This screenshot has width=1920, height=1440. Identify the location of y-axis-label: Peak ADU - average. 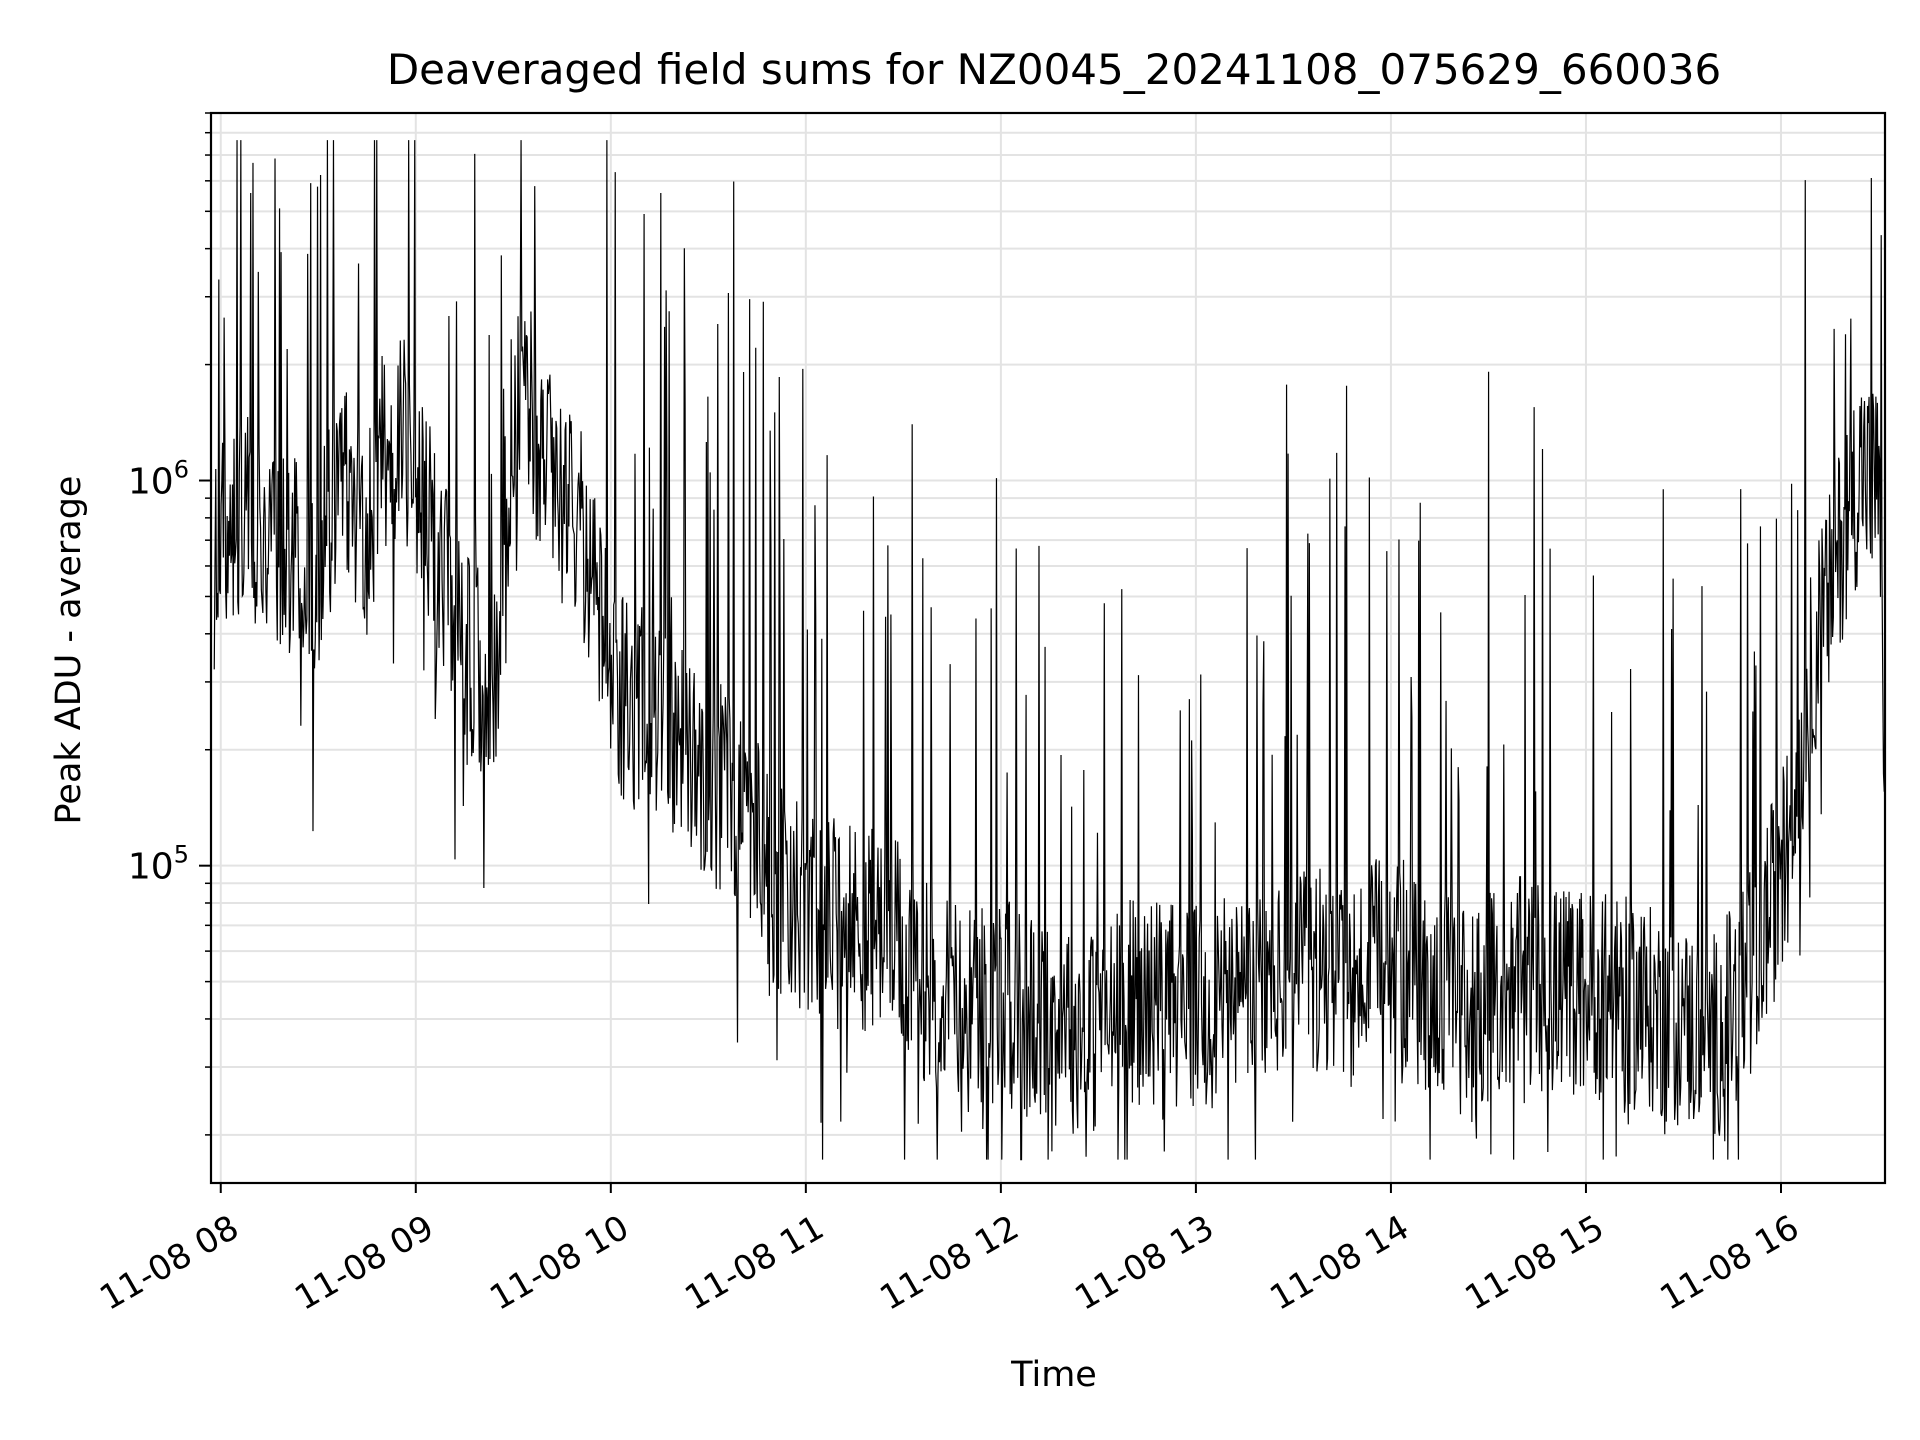
(69, 650).